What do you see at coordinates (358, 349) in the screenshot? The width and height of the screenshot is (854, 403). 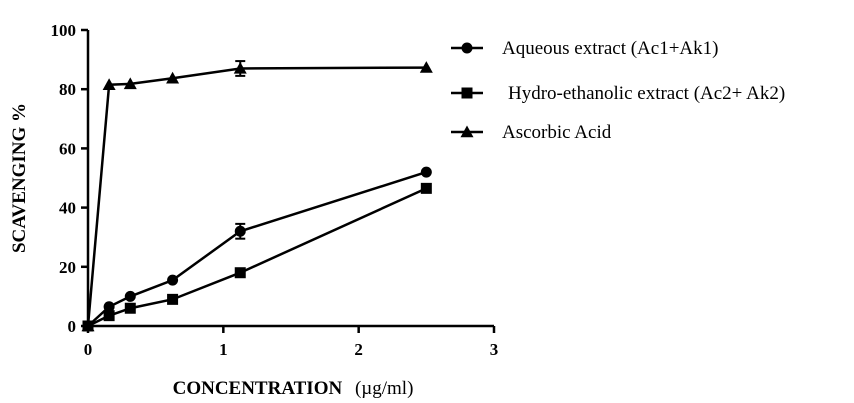 I see `x-tick-label: 2` at bounding box center [358, 349].